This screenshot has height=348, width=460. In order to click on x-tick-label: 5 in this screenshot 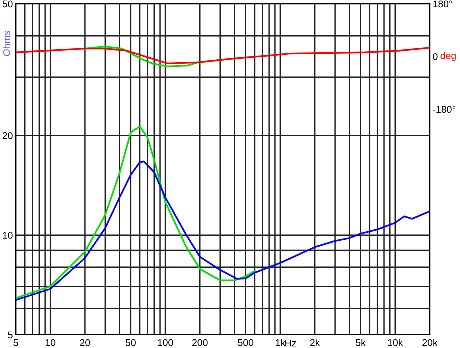, I will do `click(16, 343)`.